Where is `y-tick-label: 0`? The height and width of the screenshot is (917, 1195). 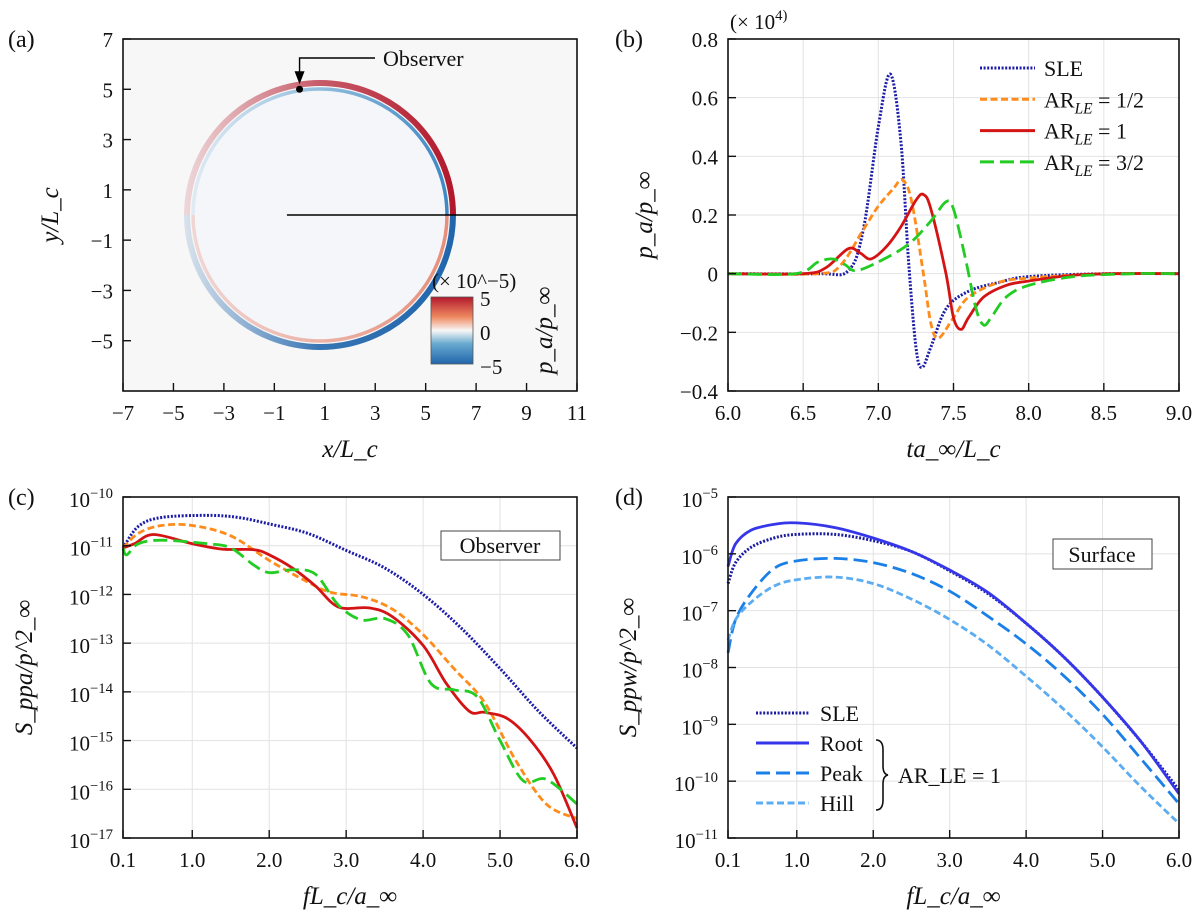
y-tick-label: 0 is located at coordinates (713, 275).